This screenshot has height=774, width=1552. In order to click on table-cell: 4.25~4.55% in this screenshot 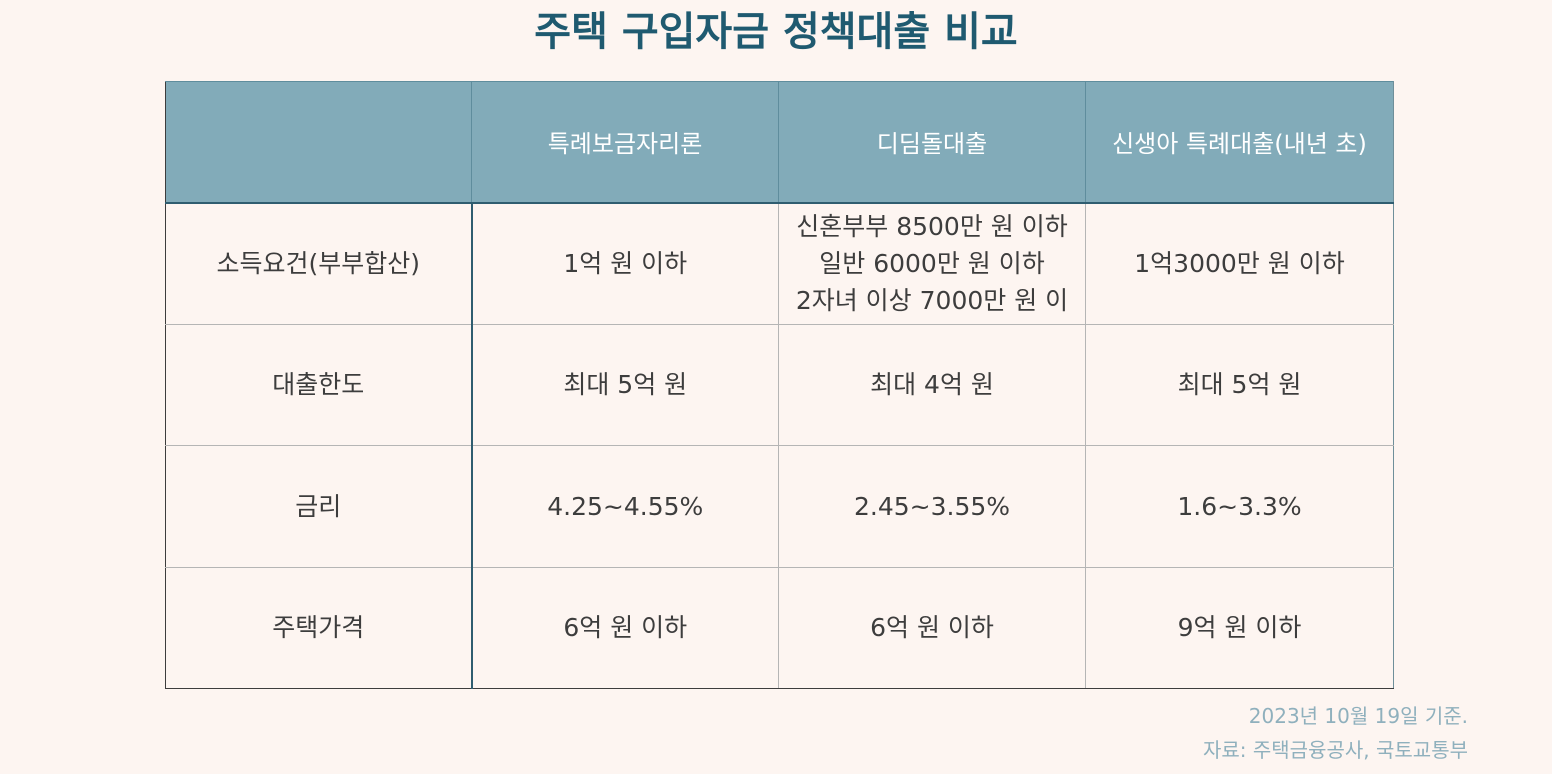, I will do `click(625, 506)`.